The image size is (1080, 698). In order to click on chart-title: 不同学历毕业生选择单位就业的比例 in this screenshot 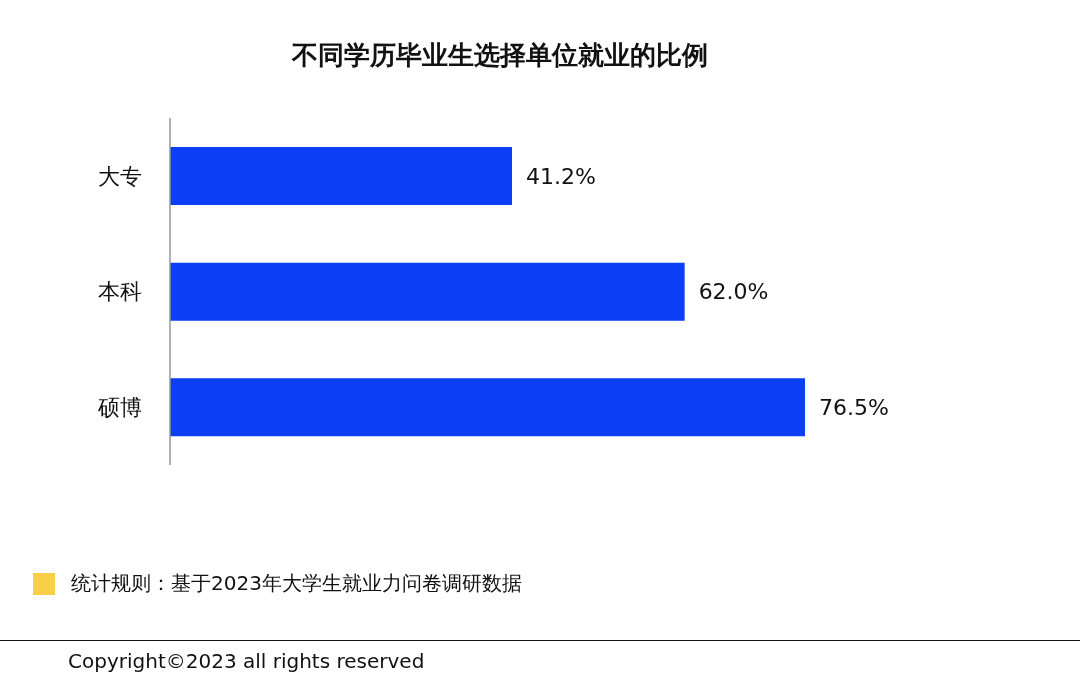, I will do `click(499, 55)`.